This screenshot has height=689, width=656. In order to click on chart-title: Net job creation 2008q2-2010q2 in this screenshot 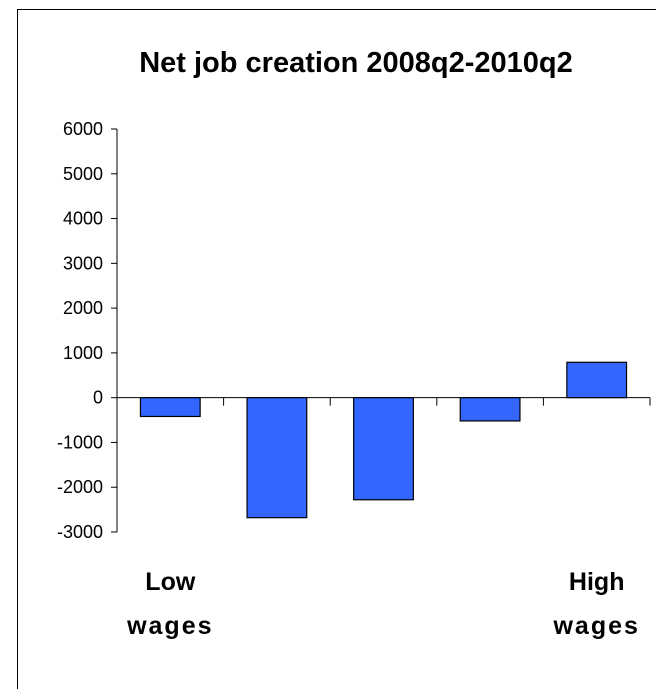, I will do `click(356, 63)`.